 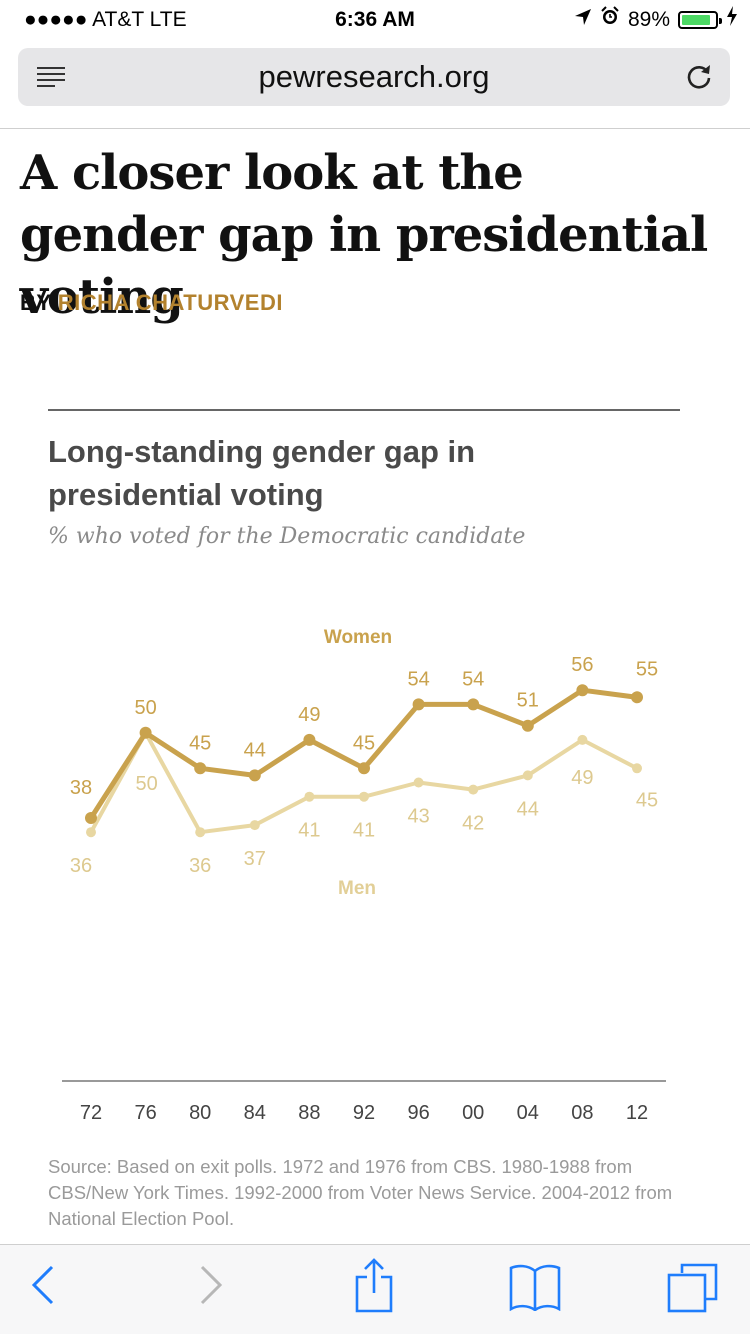 What do you see at coordinates (146, 784) in the screenshot?
I see `data-label-men: 50` at bounding box center [146, 784].